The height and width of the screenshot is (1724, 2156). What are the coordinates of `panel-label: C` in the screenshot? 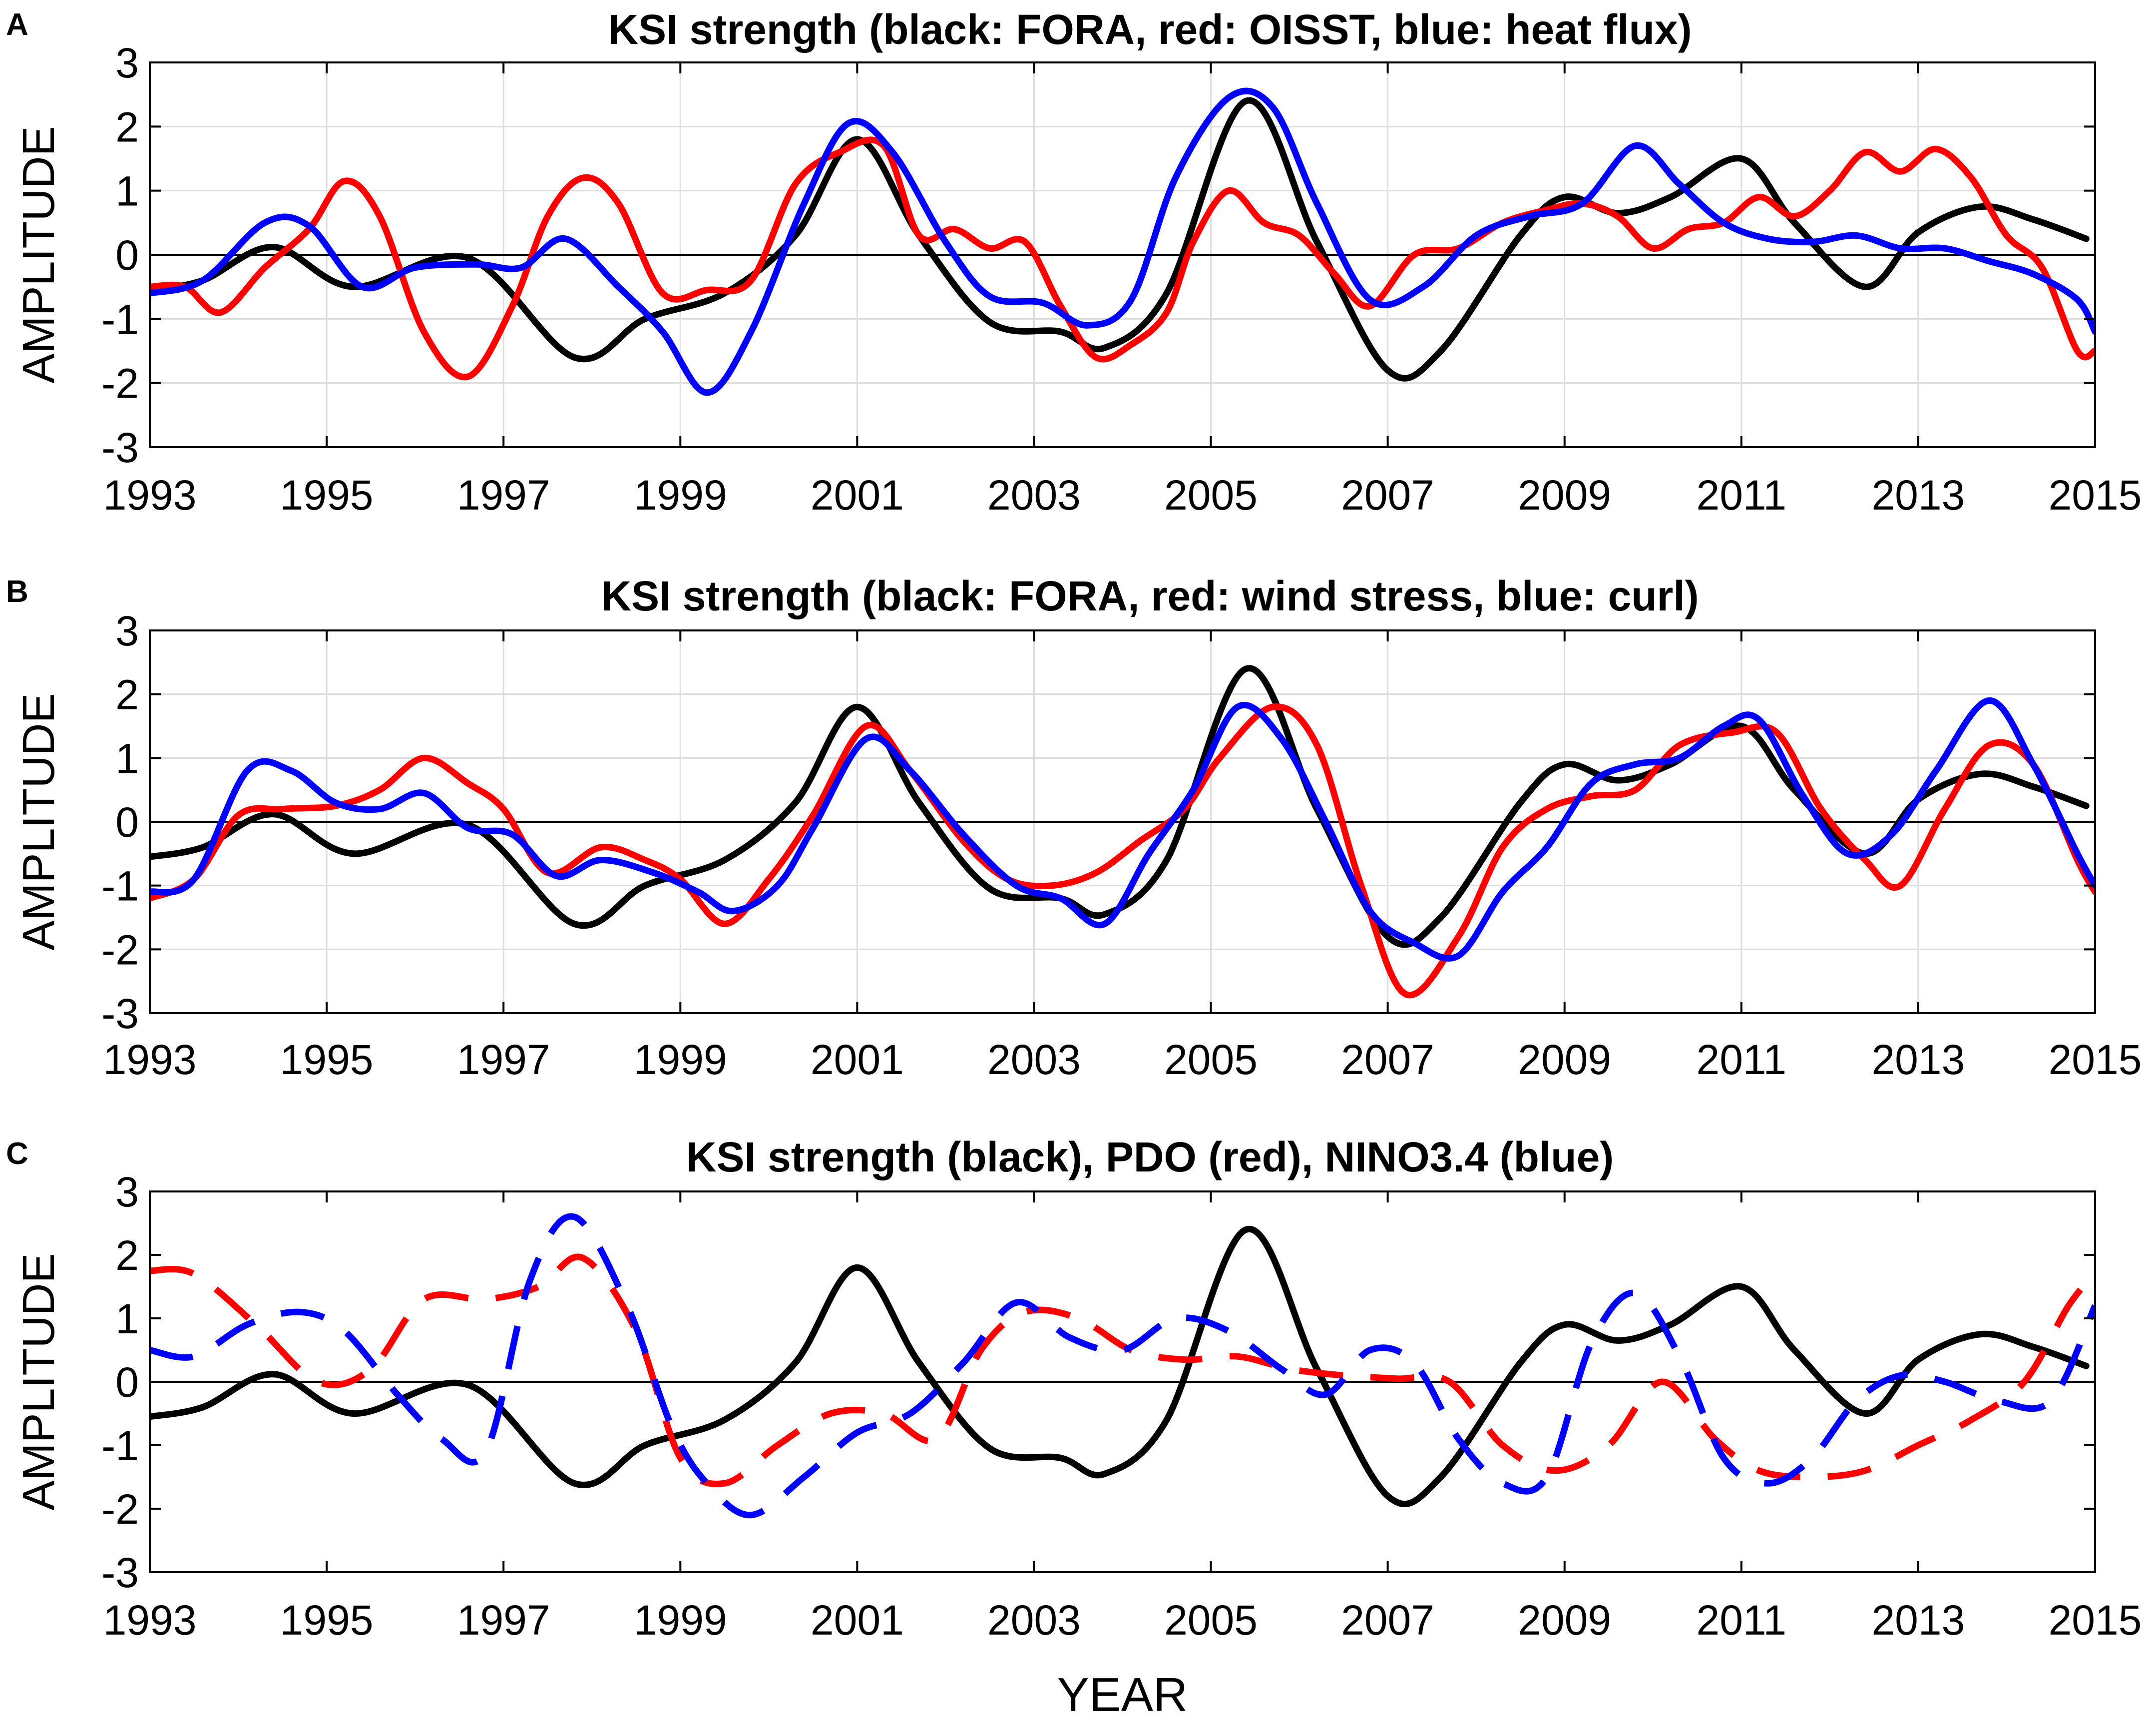 It's located at (17, 1154).